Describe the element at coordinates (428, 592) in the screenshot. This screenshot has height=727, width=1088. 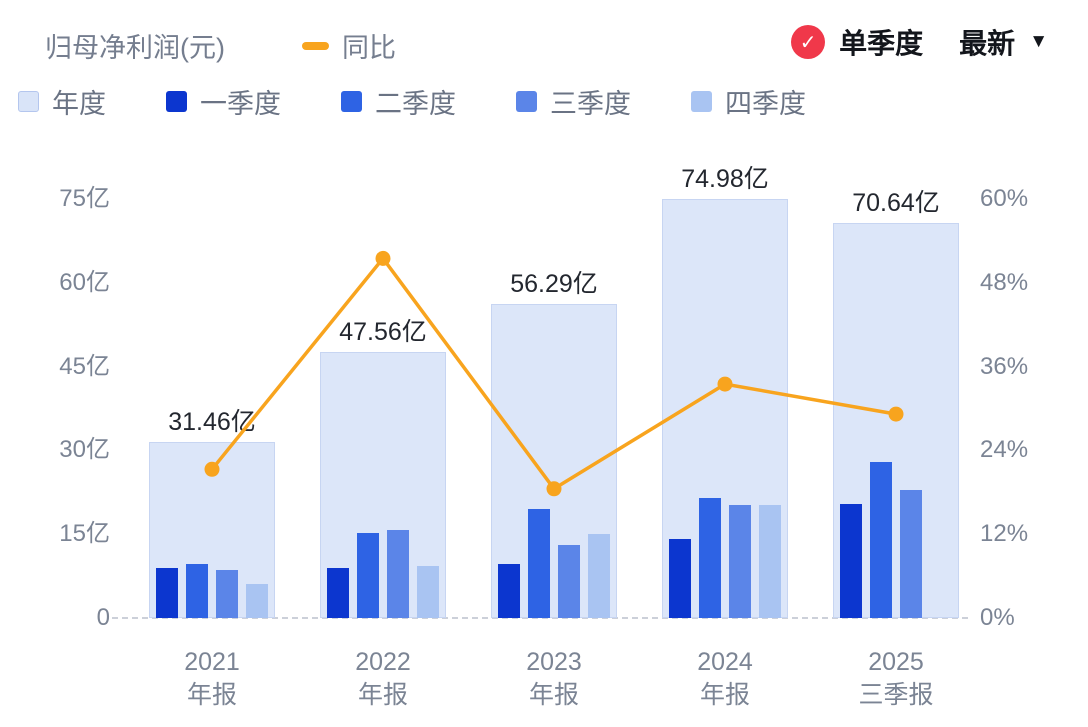
I see `q4-bar-2022` at that location.